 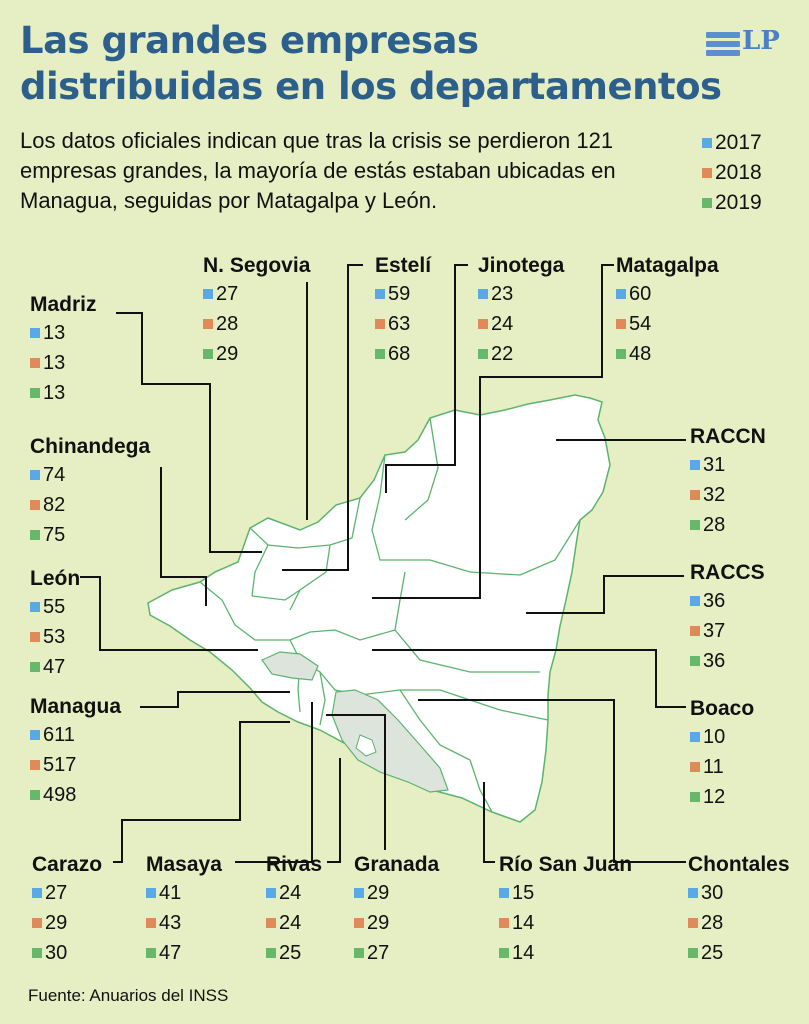 I want to click on dept-leon: León 55 53 47, so click(x=55, y=624).